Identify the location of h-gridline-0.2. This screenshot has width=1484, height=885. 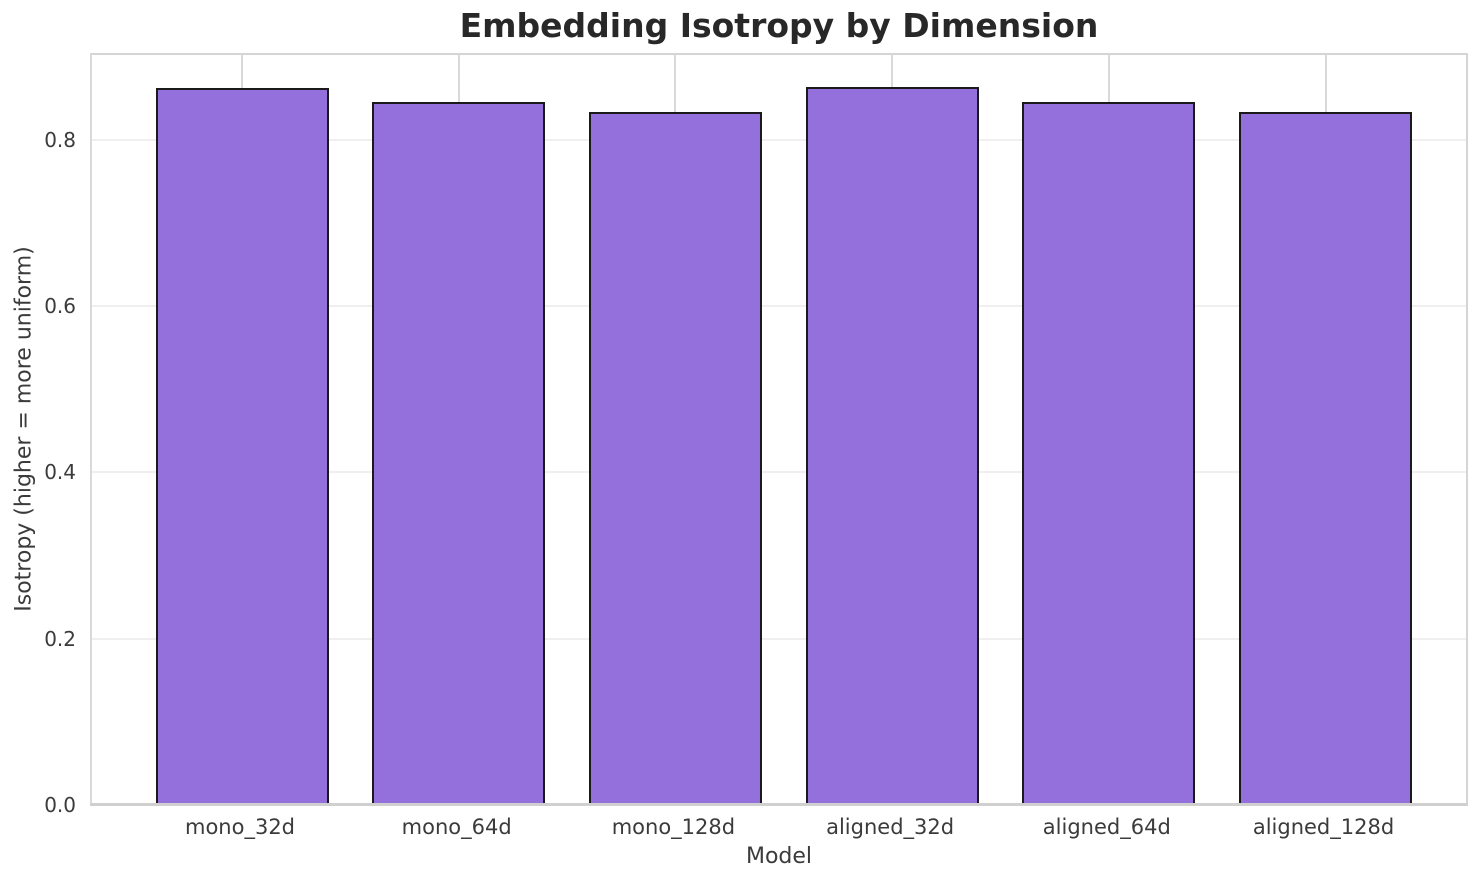
(779, 638).